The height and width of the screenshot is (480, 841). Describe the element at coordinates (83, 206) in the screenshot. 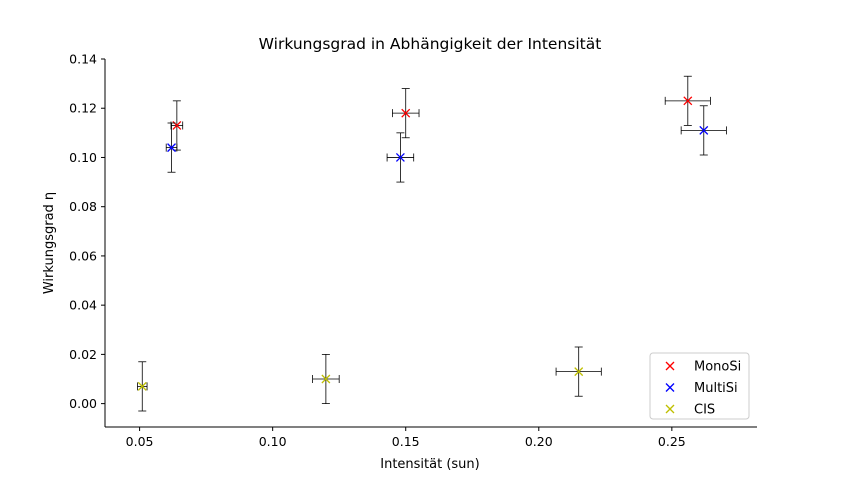

I see `y-tick-label: 0.08` at that location.